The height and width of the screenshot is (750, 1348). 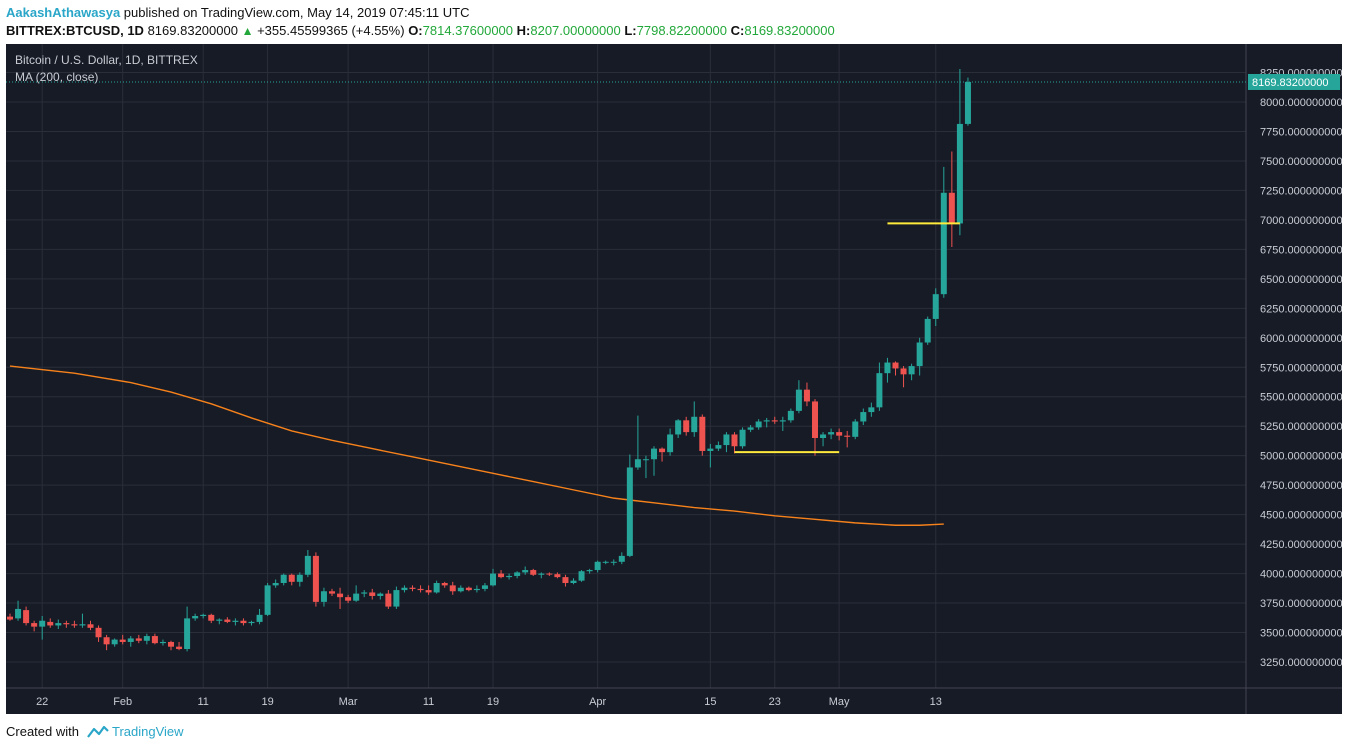 What do you see at coordinates (57, 77) in the screenshot?
I see `indicator-legend: MA (200, close)` at bounding box center [57, 77].